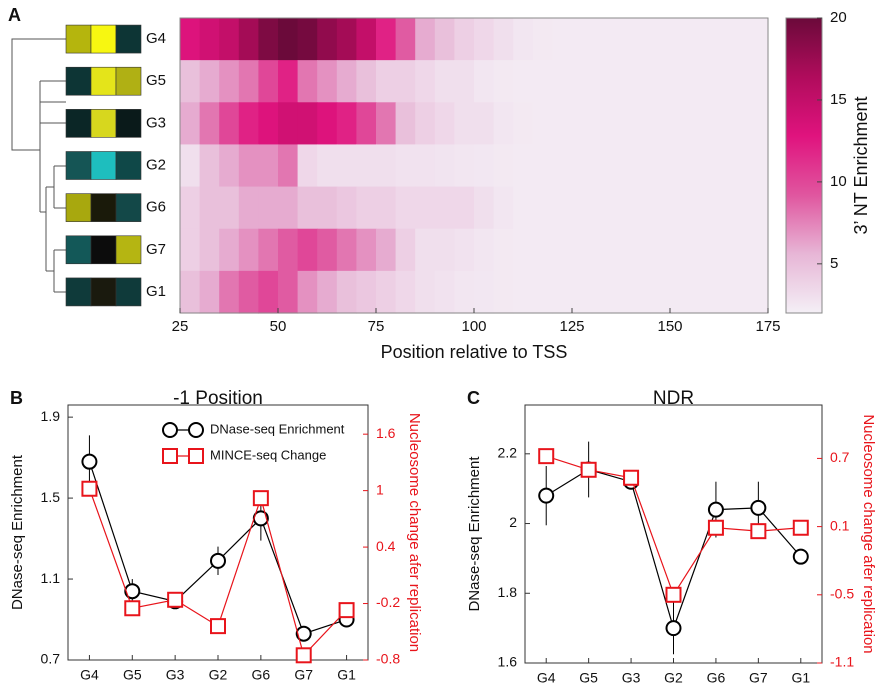  Describe the element at coordinates (861, 165) in the screenshot. I see `colorbar-label: 3’ NT Enrichment` at that location.